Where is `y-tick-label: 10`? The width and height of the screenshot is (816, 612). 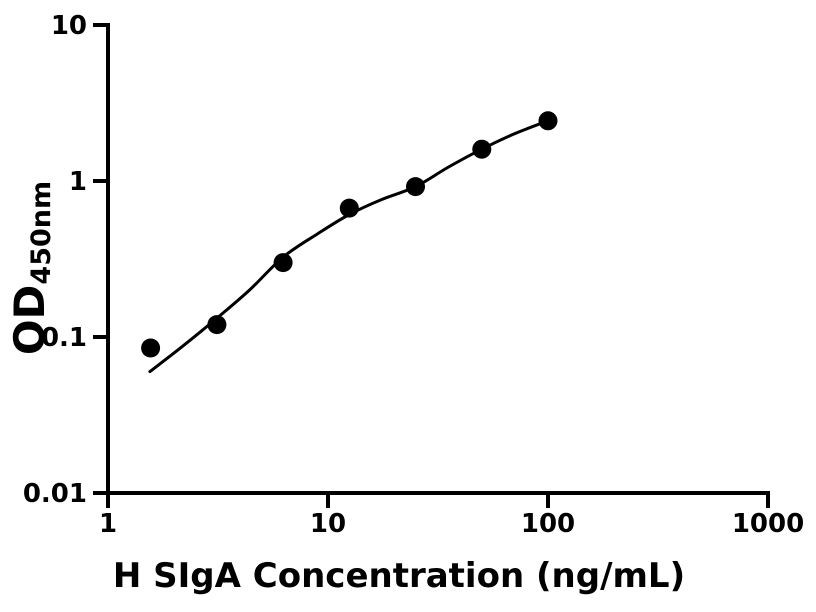
y-tick-label: 10 is located at coordinates (69, 26).